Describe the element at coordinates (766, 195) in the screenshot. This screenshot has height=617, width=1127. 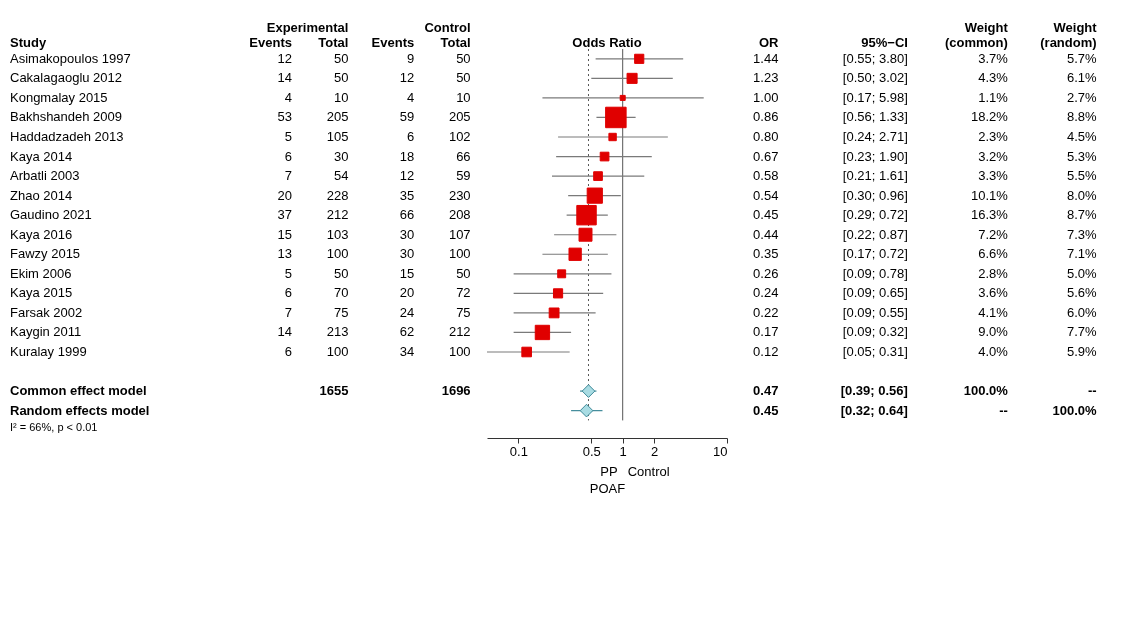
I see `text: 0.54` at that location.